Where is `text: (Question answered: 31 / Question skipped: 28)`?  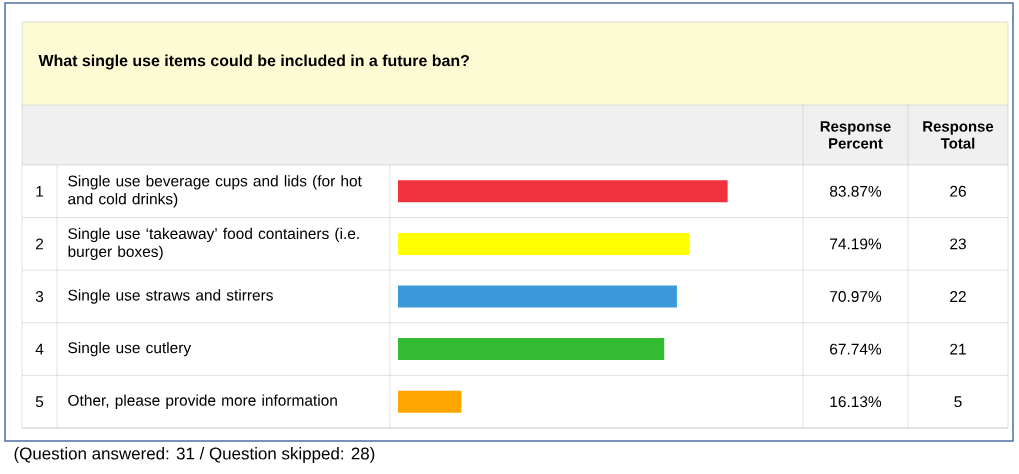
text: (Question answered: 31 / Question skipped: 28) is located at coordinates (194, 455).